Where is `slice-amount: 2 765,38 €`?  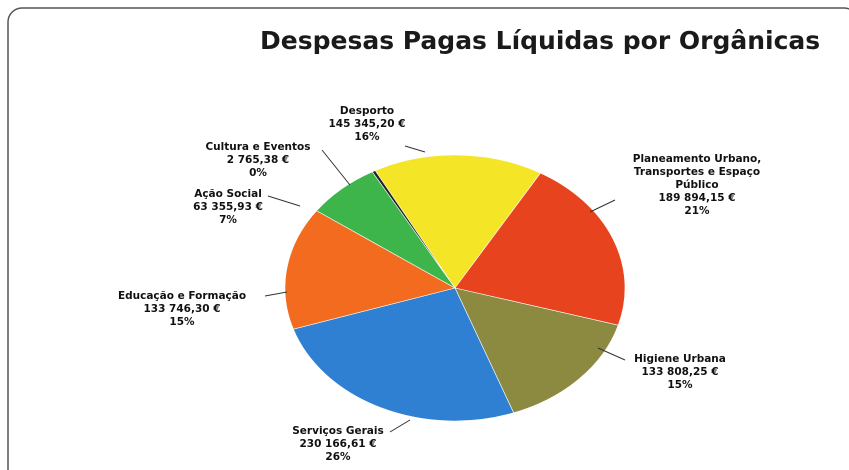 slice-amount: 2 765,38 € is located at coordinates (258, 160).